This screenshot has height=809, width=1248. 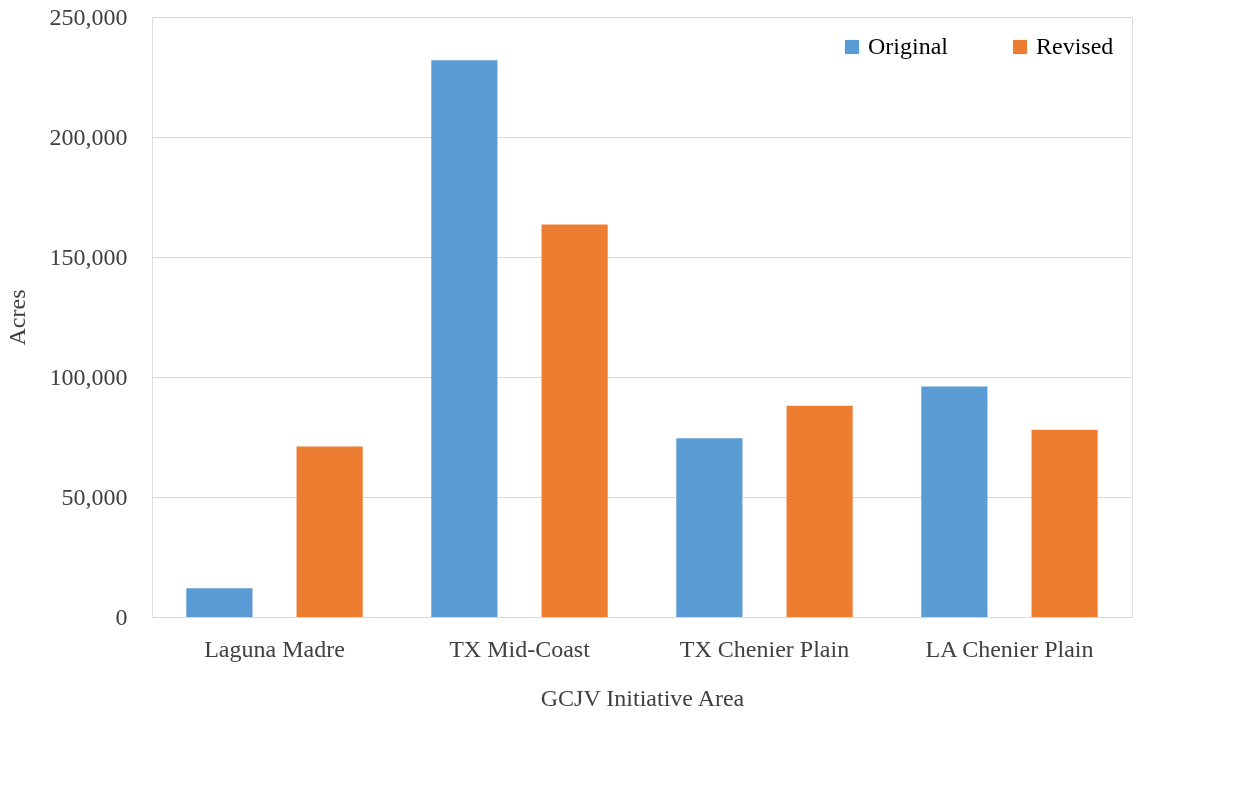 I want to click on y-tick-label: 50,000, so click(x=94, y=496).